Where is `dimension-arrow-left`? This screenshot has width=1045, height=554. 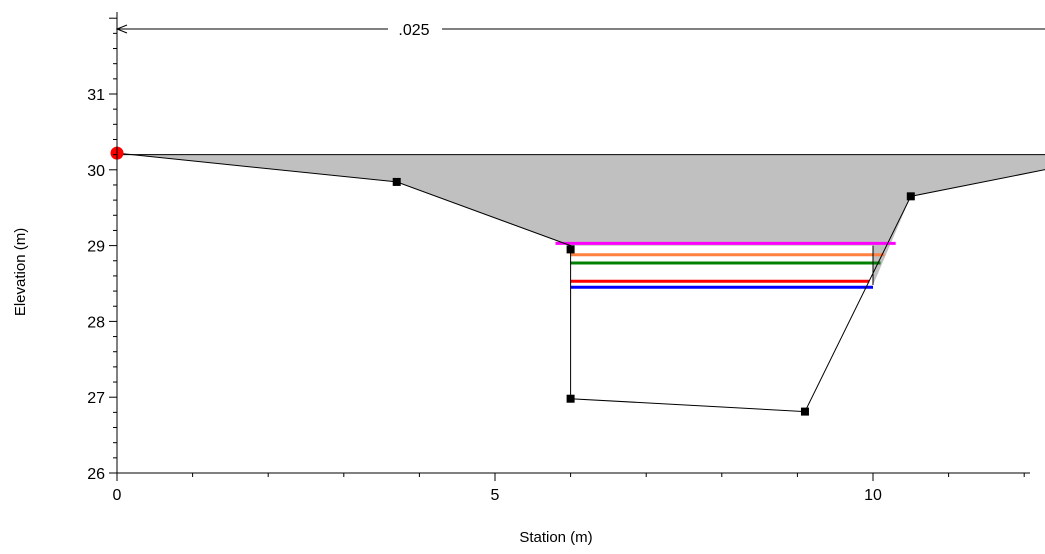
dimension-arrow-left is located at coordinates (121, 29).